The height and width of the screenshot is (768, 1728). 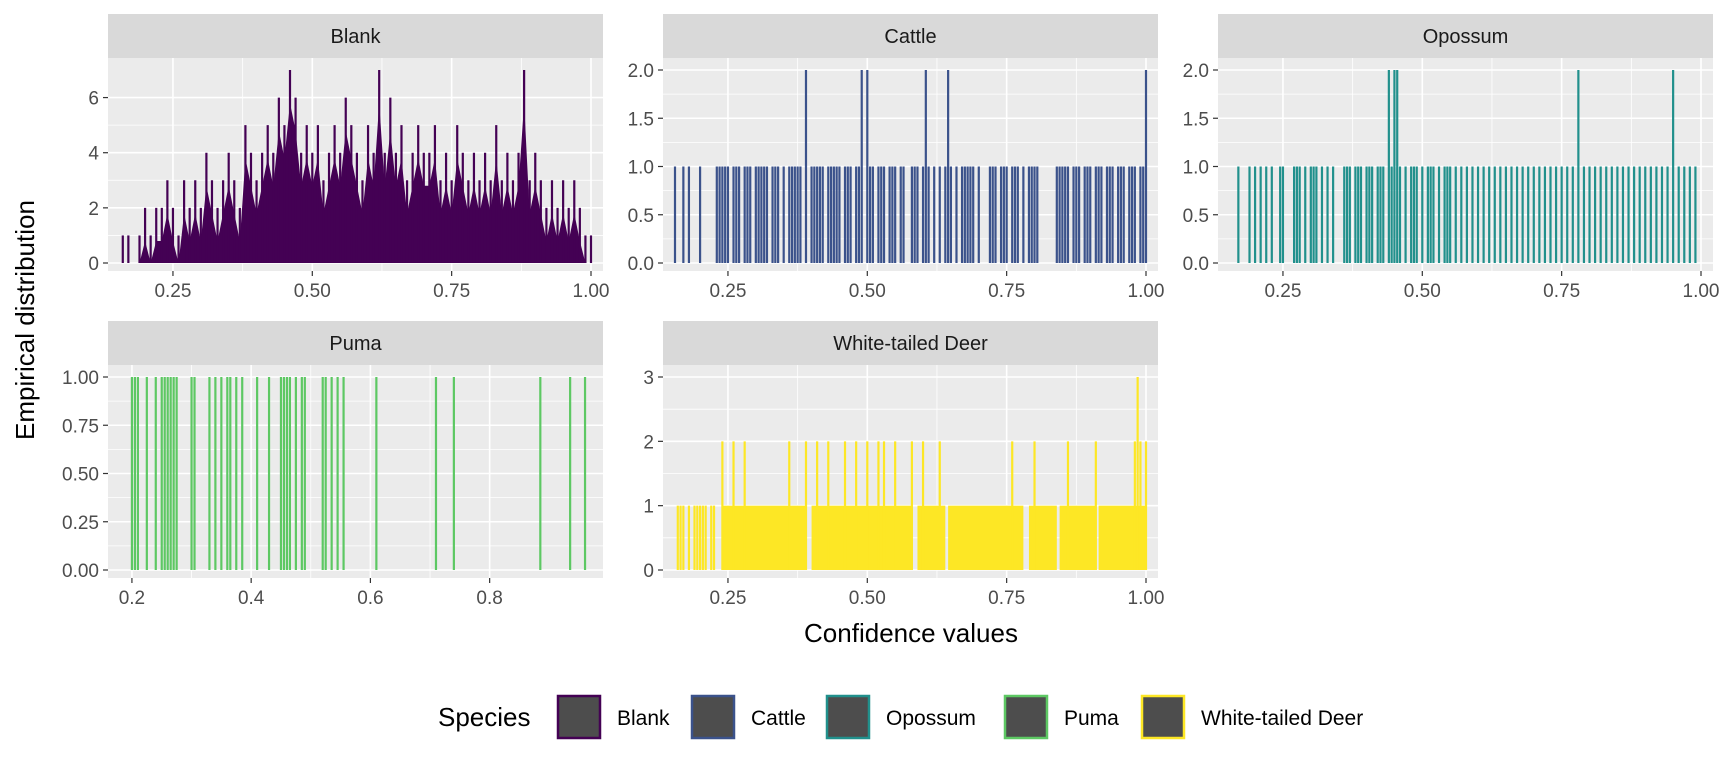 I want to click on legend-label: White-tailed Deer, so click(x=1282, y=718).